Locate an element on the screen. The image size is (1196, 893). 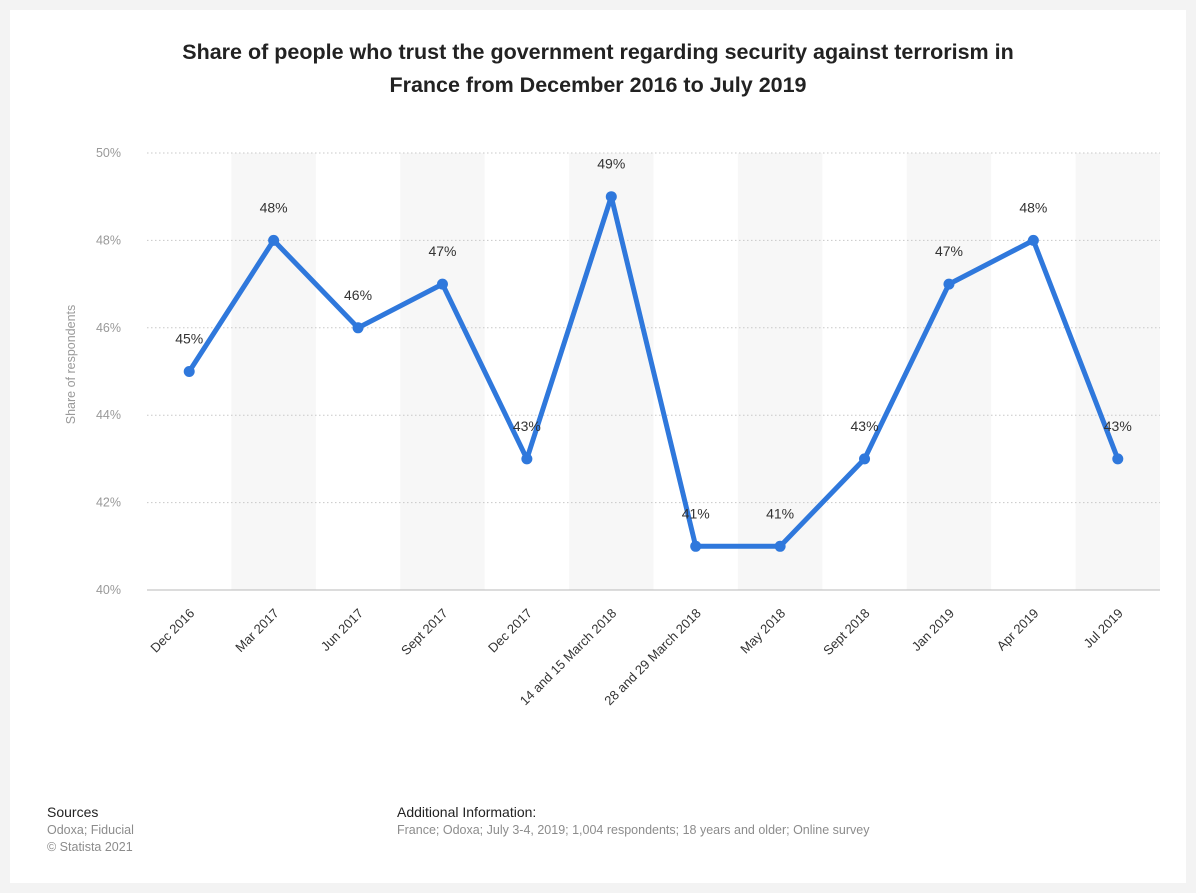
y-axis-label: Share of respondents is located at coordinates (71, 365).